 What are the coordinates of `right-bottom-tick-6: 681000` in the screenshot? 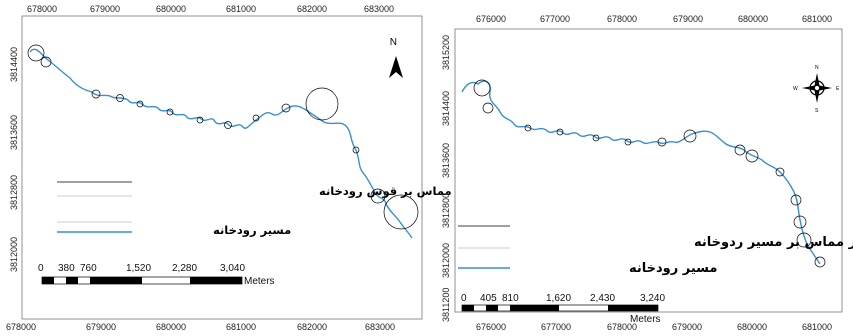 It's located at (817, 327).